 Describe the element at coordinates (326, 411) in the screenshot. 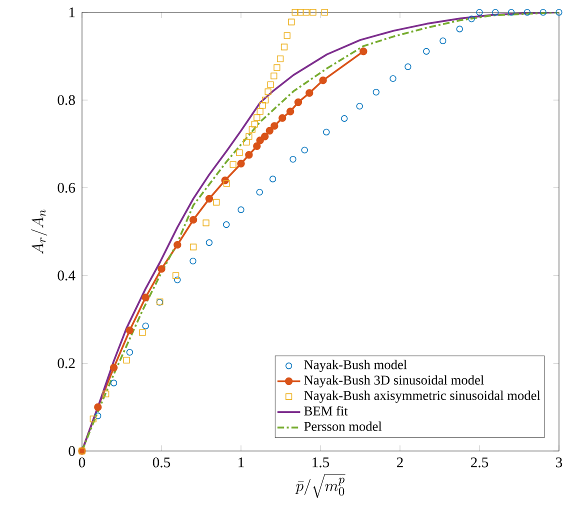

I see `legend-label: BEM fit` at that location.